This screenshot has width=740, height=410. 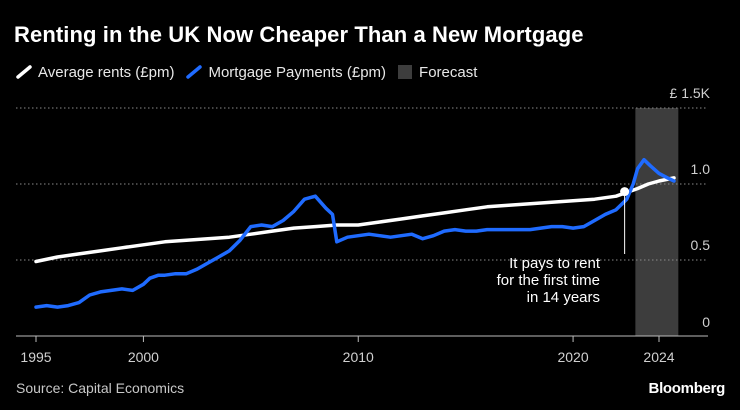 What do you see at coordinates (555, 263) in the screenshot?
I see `annotation-text-line: It pays to rent` at bounding box center [555, 263].